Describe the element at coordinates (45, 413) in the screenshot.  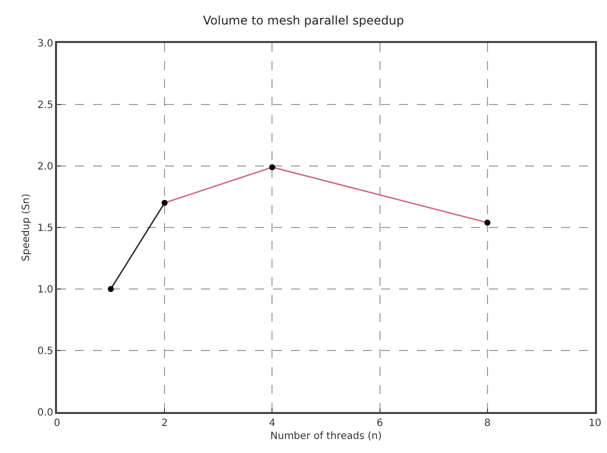
I see `y-tick-label: 0.0` at that location.